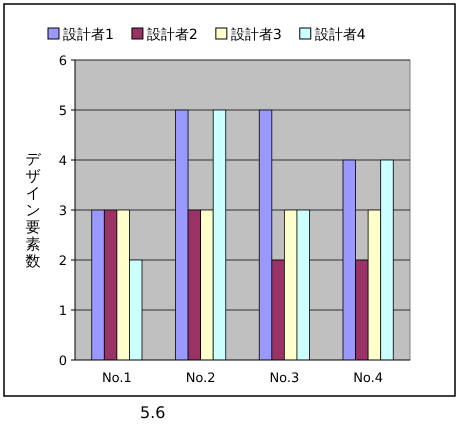  What do you see at coordinates (172, 35) in the screenshot?
I see `legend-label: 設計者2` at bounding box center [172, 35].